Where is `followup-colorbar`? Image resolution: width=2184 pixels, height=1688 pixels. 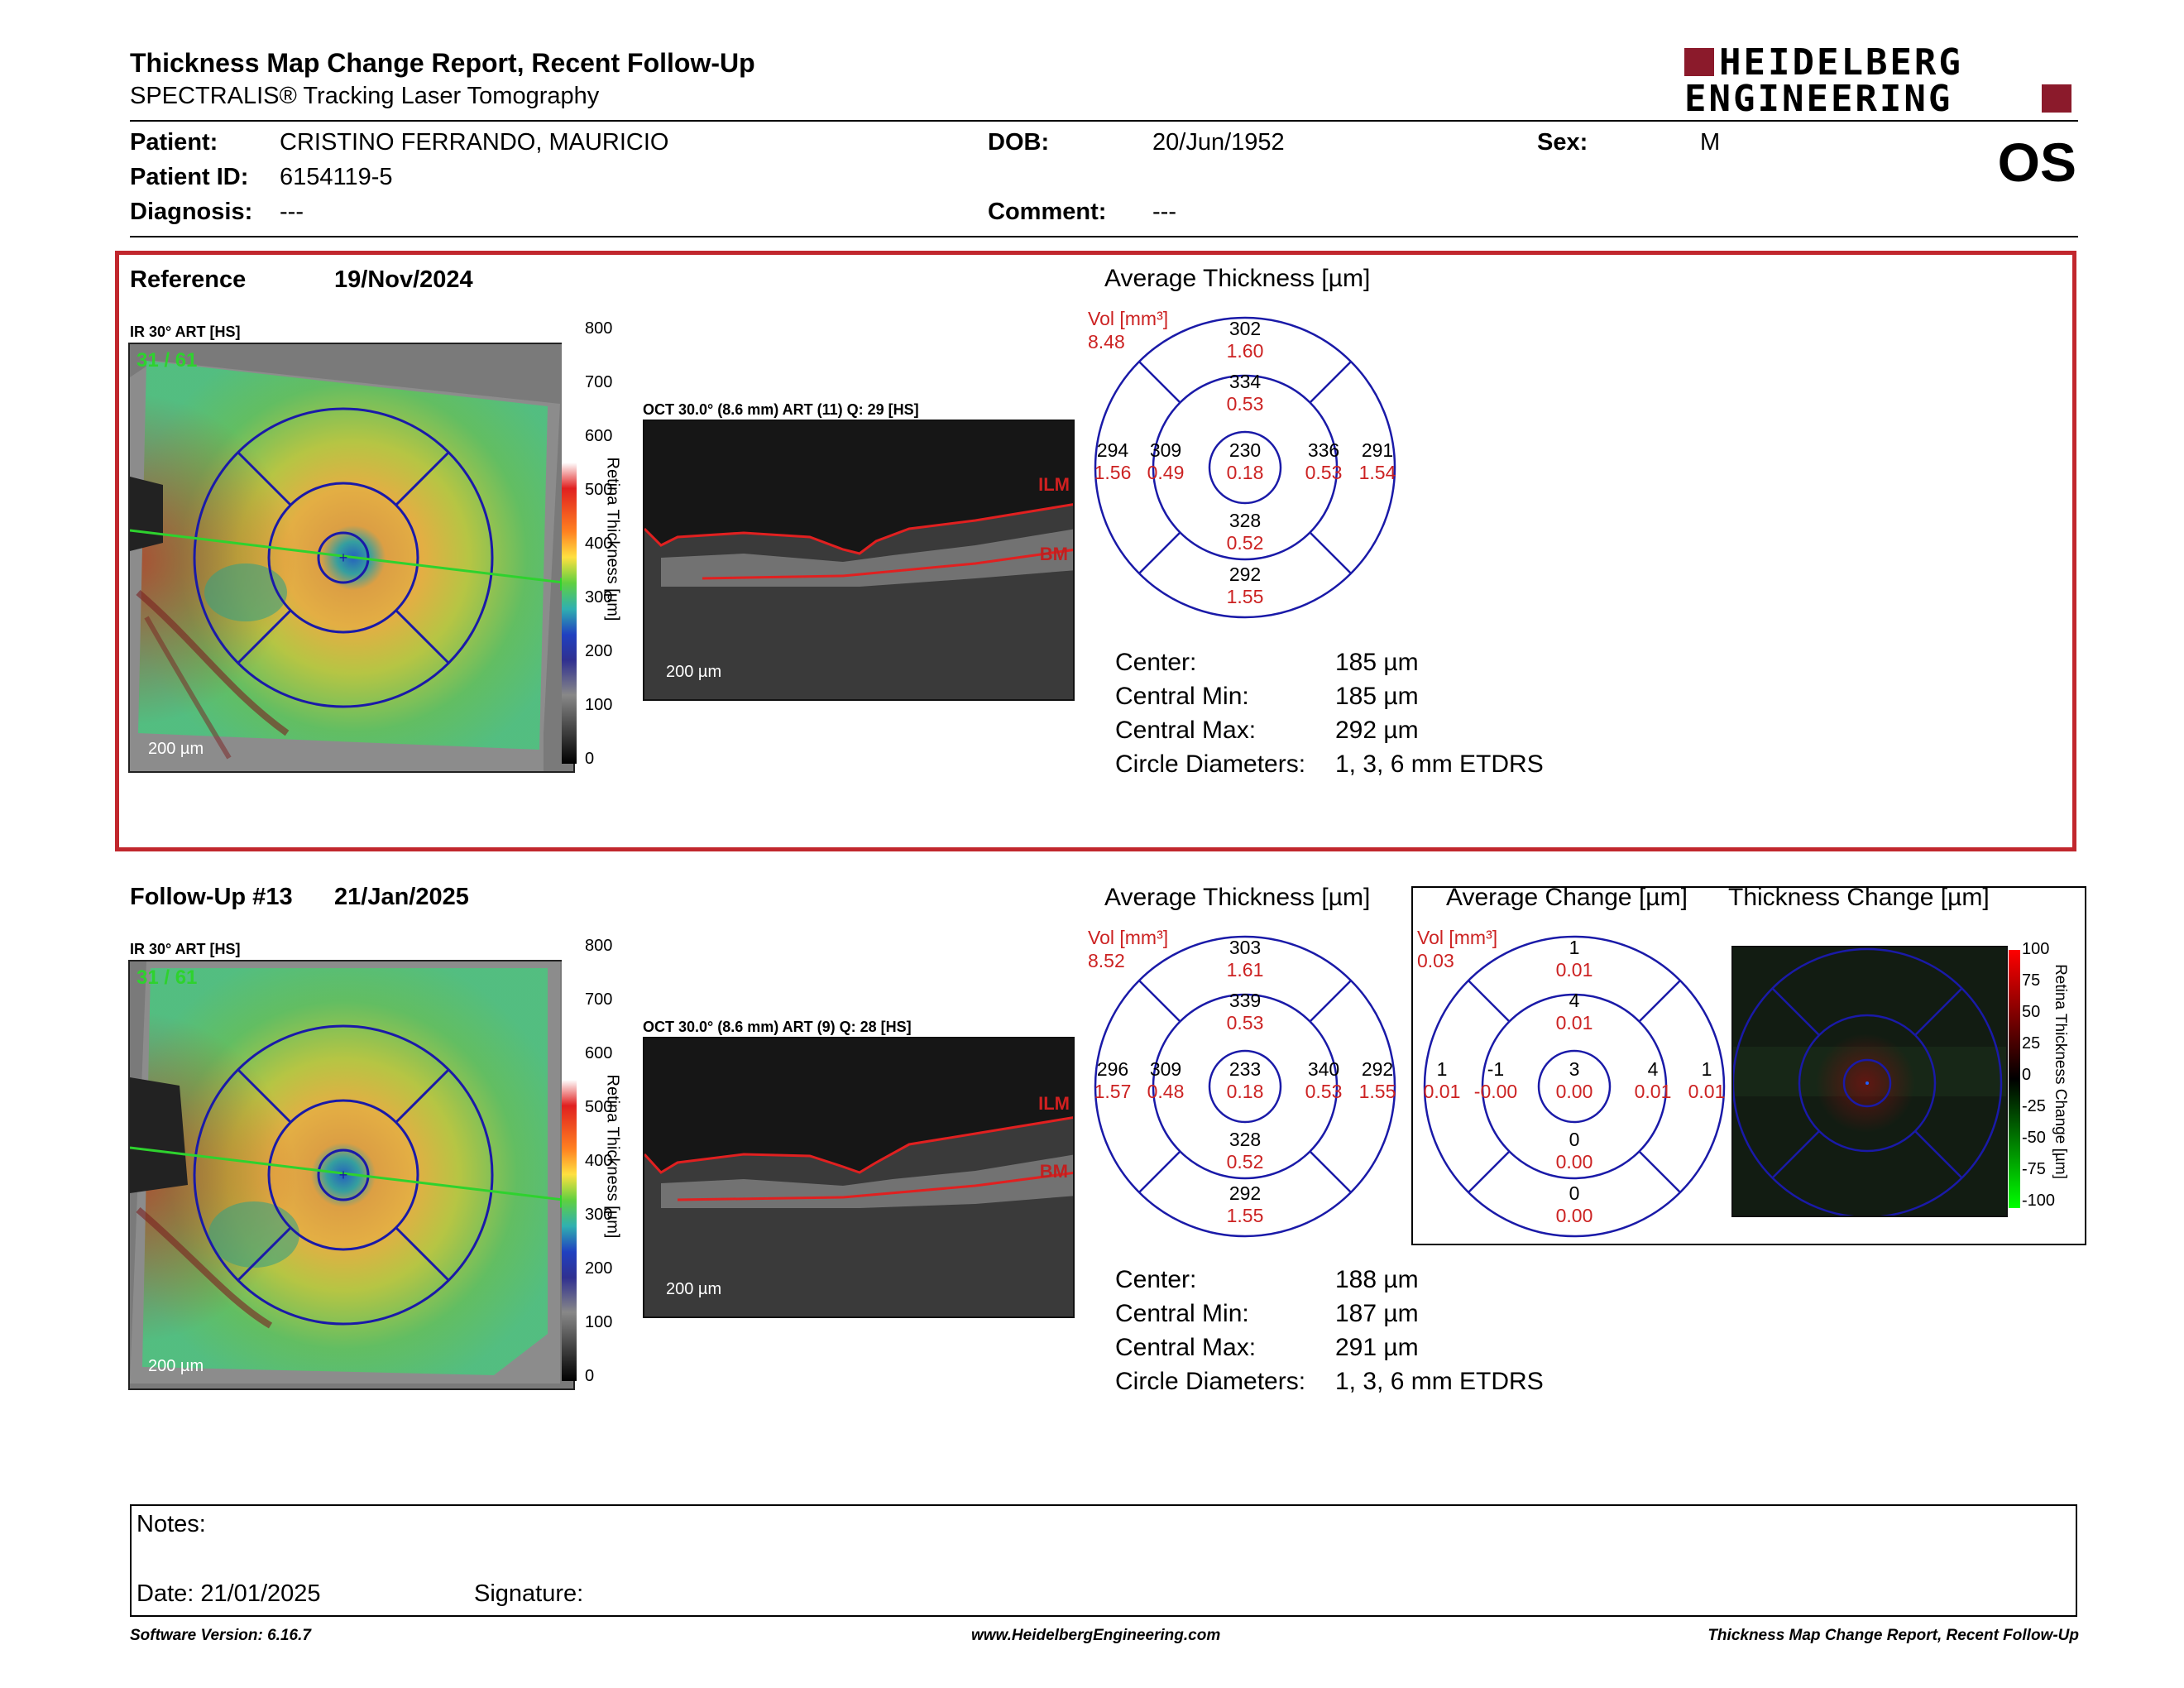 followup-colorbar is located at coordinates (570, 1165).